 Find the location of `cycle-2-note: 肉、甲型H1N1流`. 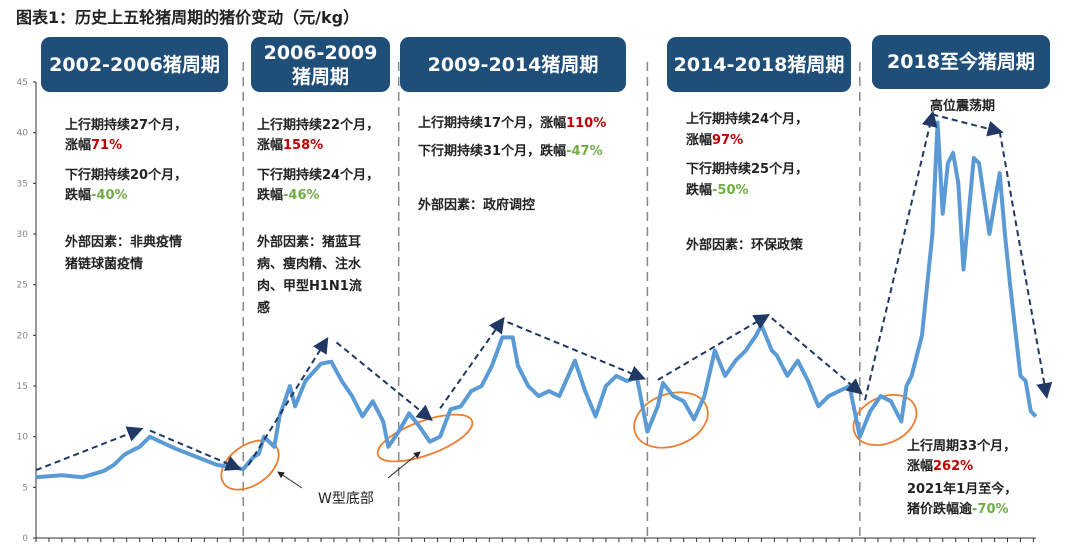

cycle-2-note: 肉、甲型H1N1流 is located at coordinates (309, 287).